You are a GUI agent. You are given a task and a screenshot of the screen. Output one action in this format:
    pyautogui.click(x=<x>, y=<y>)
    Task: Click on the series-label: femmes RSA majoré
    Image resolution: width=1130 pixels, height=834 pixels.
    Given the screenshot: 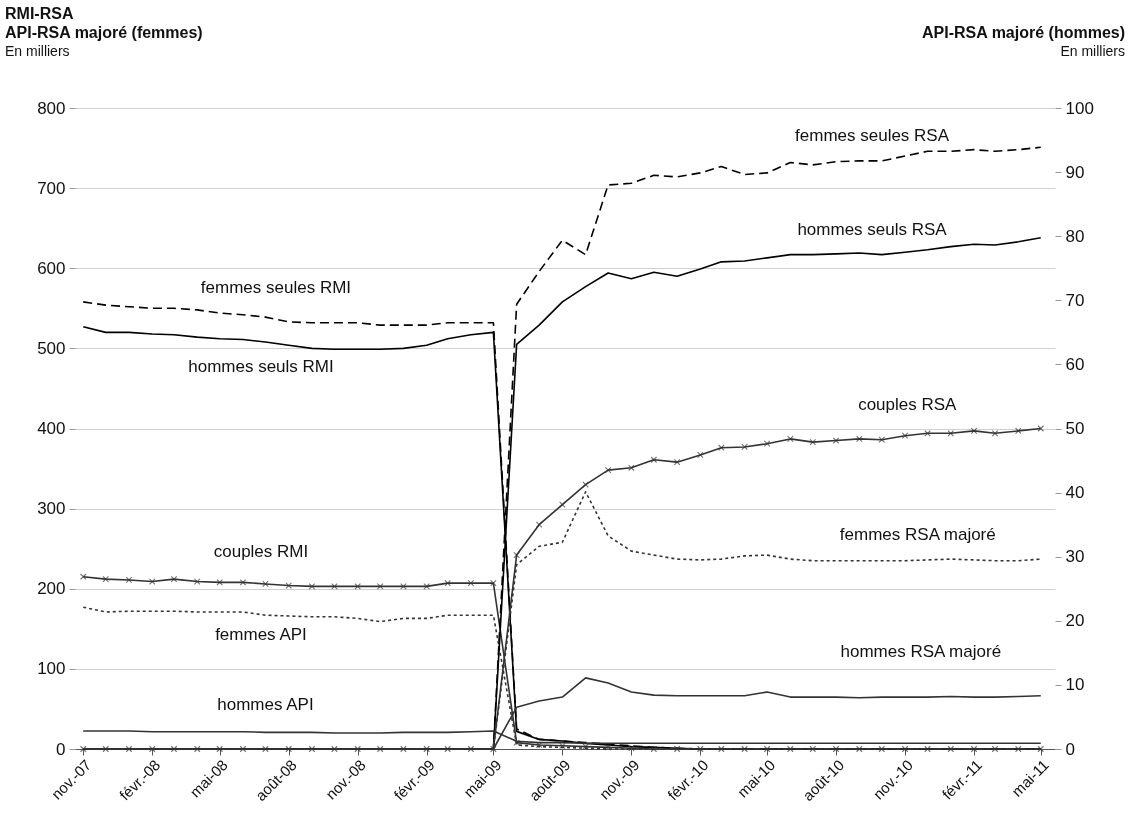 What is the action you would take?
    pyautogui.click(x=917, y=535)
    